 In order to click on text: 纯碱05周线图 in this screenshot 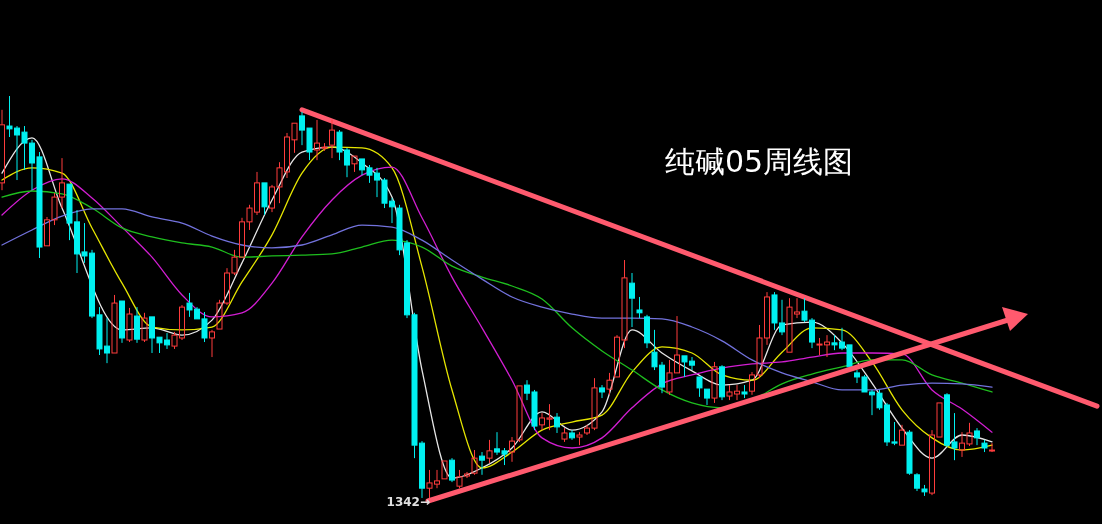, I will do `click(759, 161)`.